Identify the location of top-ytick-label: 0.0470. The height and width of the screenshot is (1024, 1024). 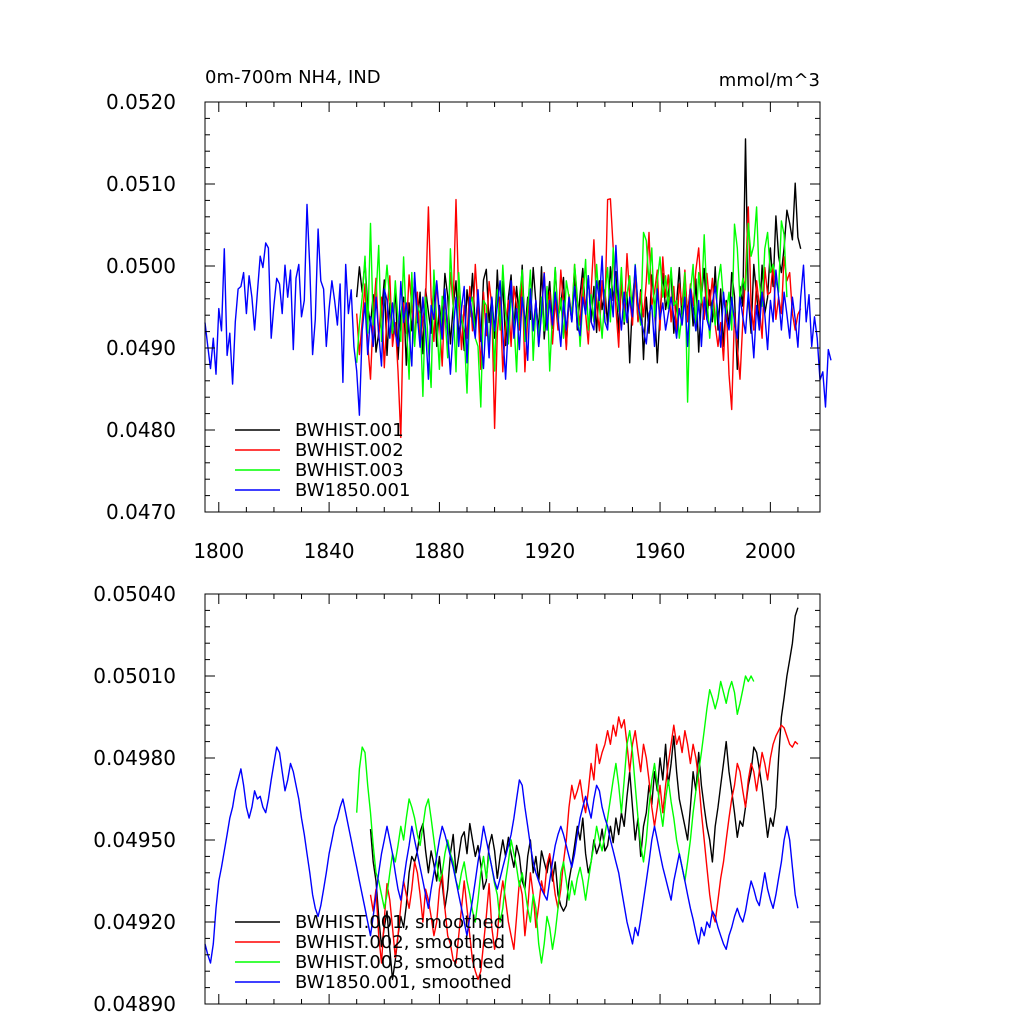
(141, 512).